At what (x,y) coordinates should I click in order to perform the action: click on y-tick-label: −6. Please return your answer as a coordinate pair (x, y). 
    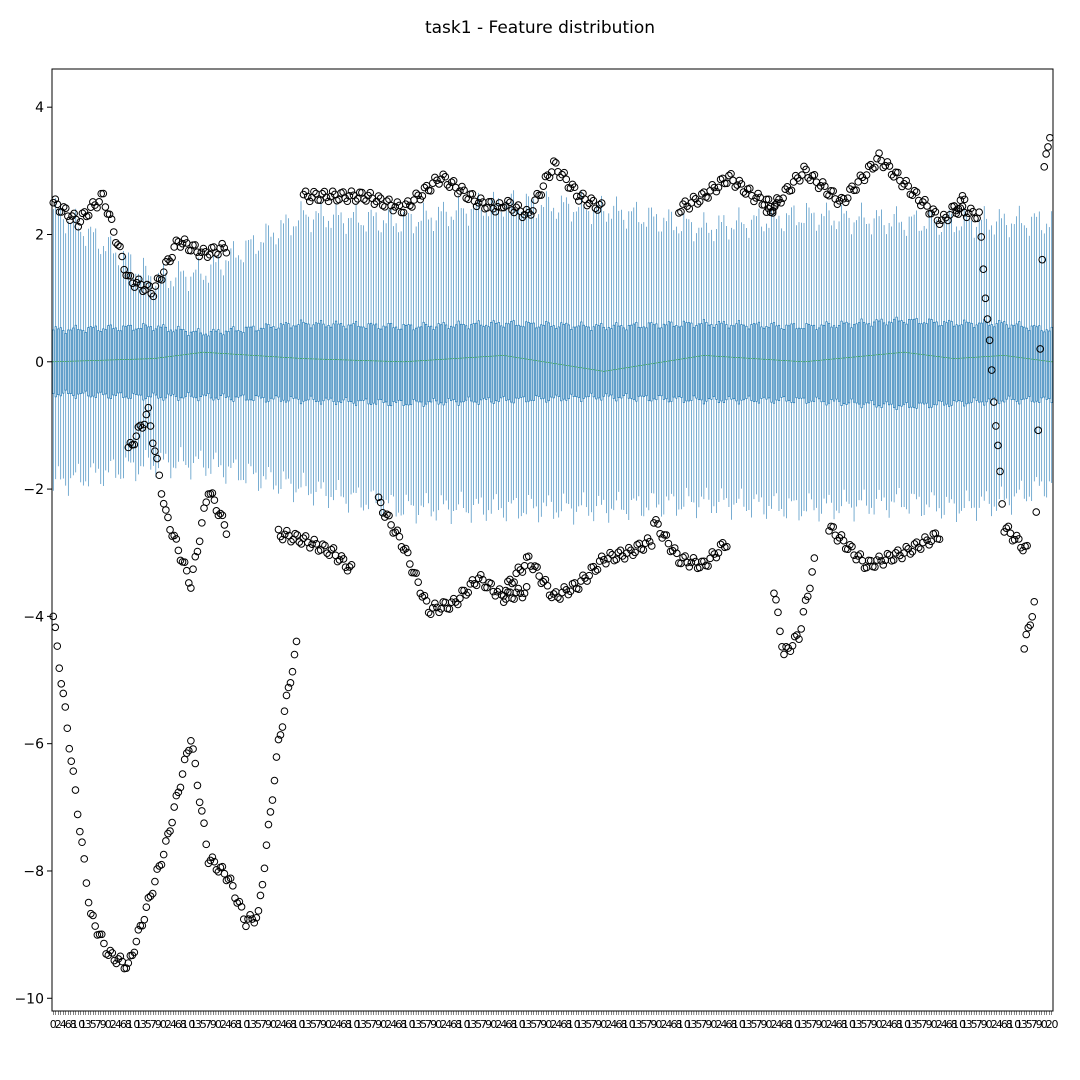
    Looking at the image, I should click on (33, 745).